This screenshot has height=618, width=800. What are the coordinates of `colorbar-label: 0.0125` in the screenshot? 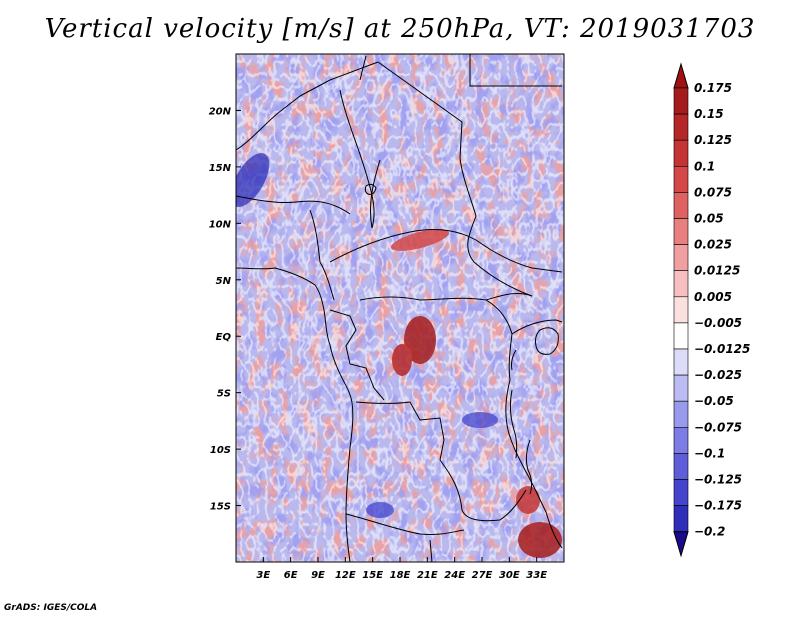 It's located at (717, 271).